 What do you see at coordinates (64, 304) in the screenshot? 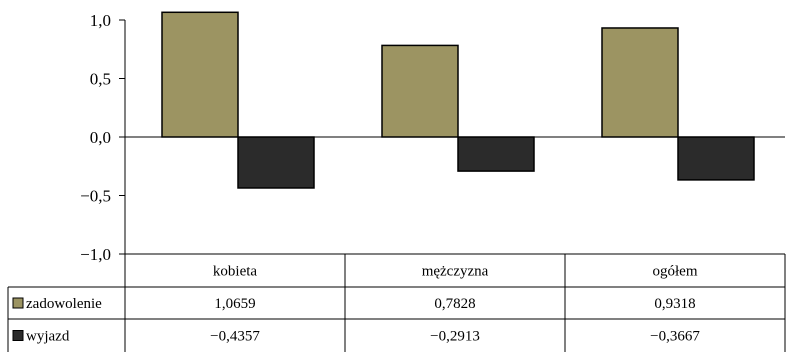
I see `series-label: zadowolenie` at bounding box center [64, 304].